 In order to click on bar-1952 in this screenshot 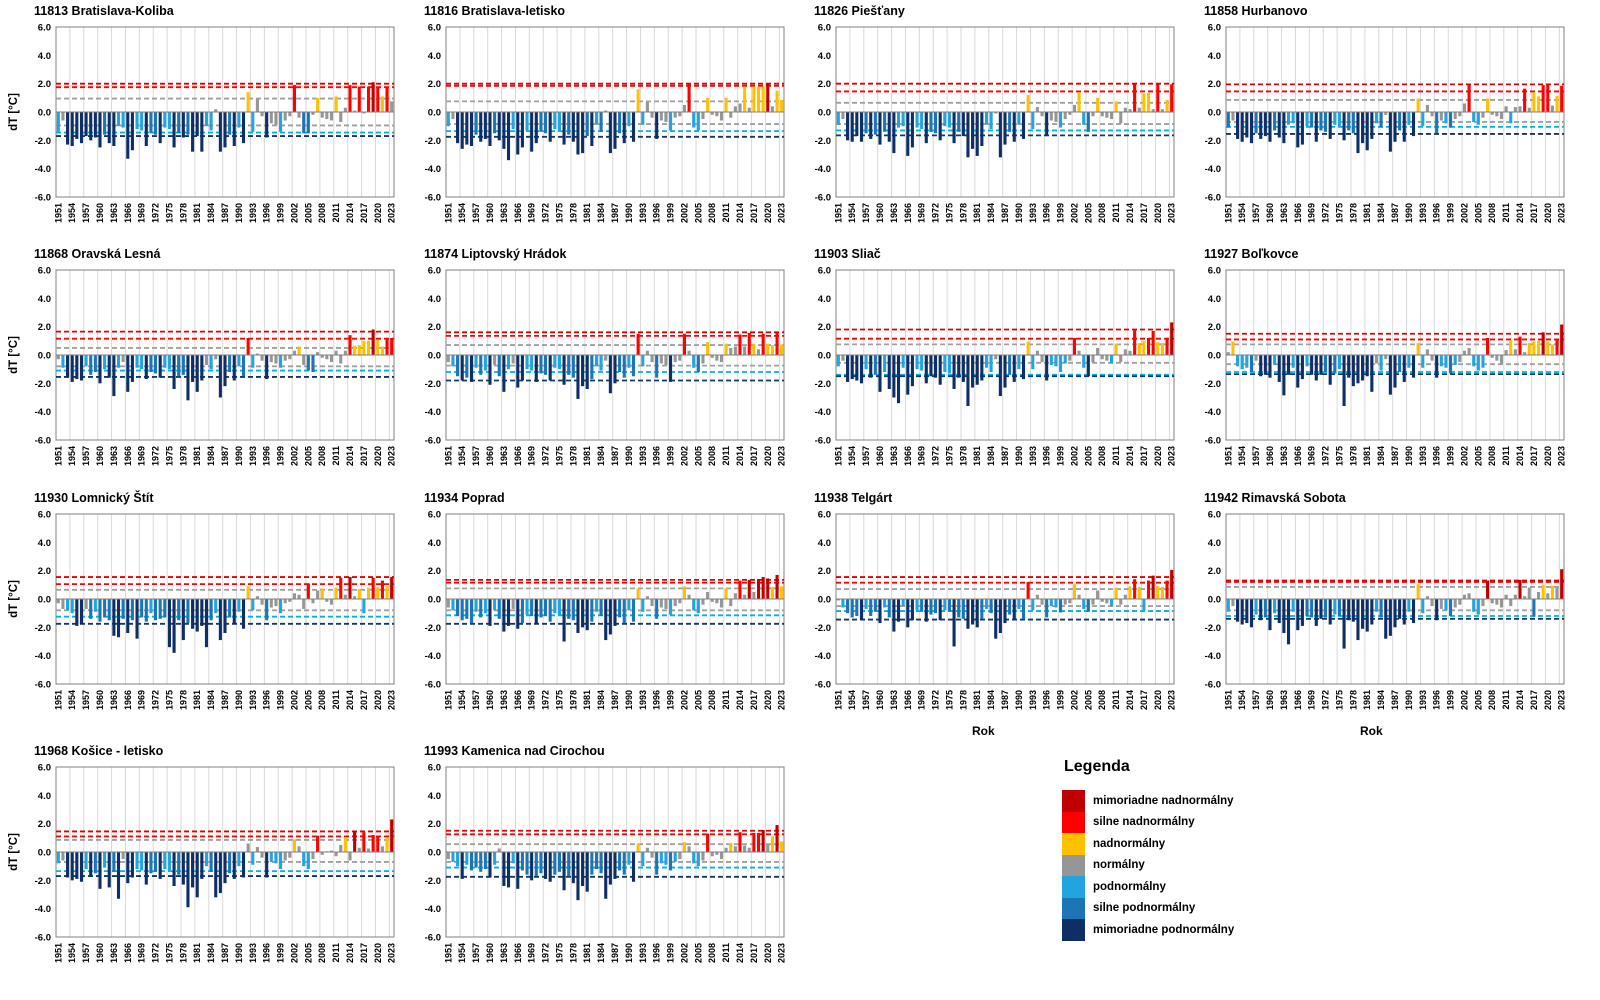, I will do `click(453, 857)`.